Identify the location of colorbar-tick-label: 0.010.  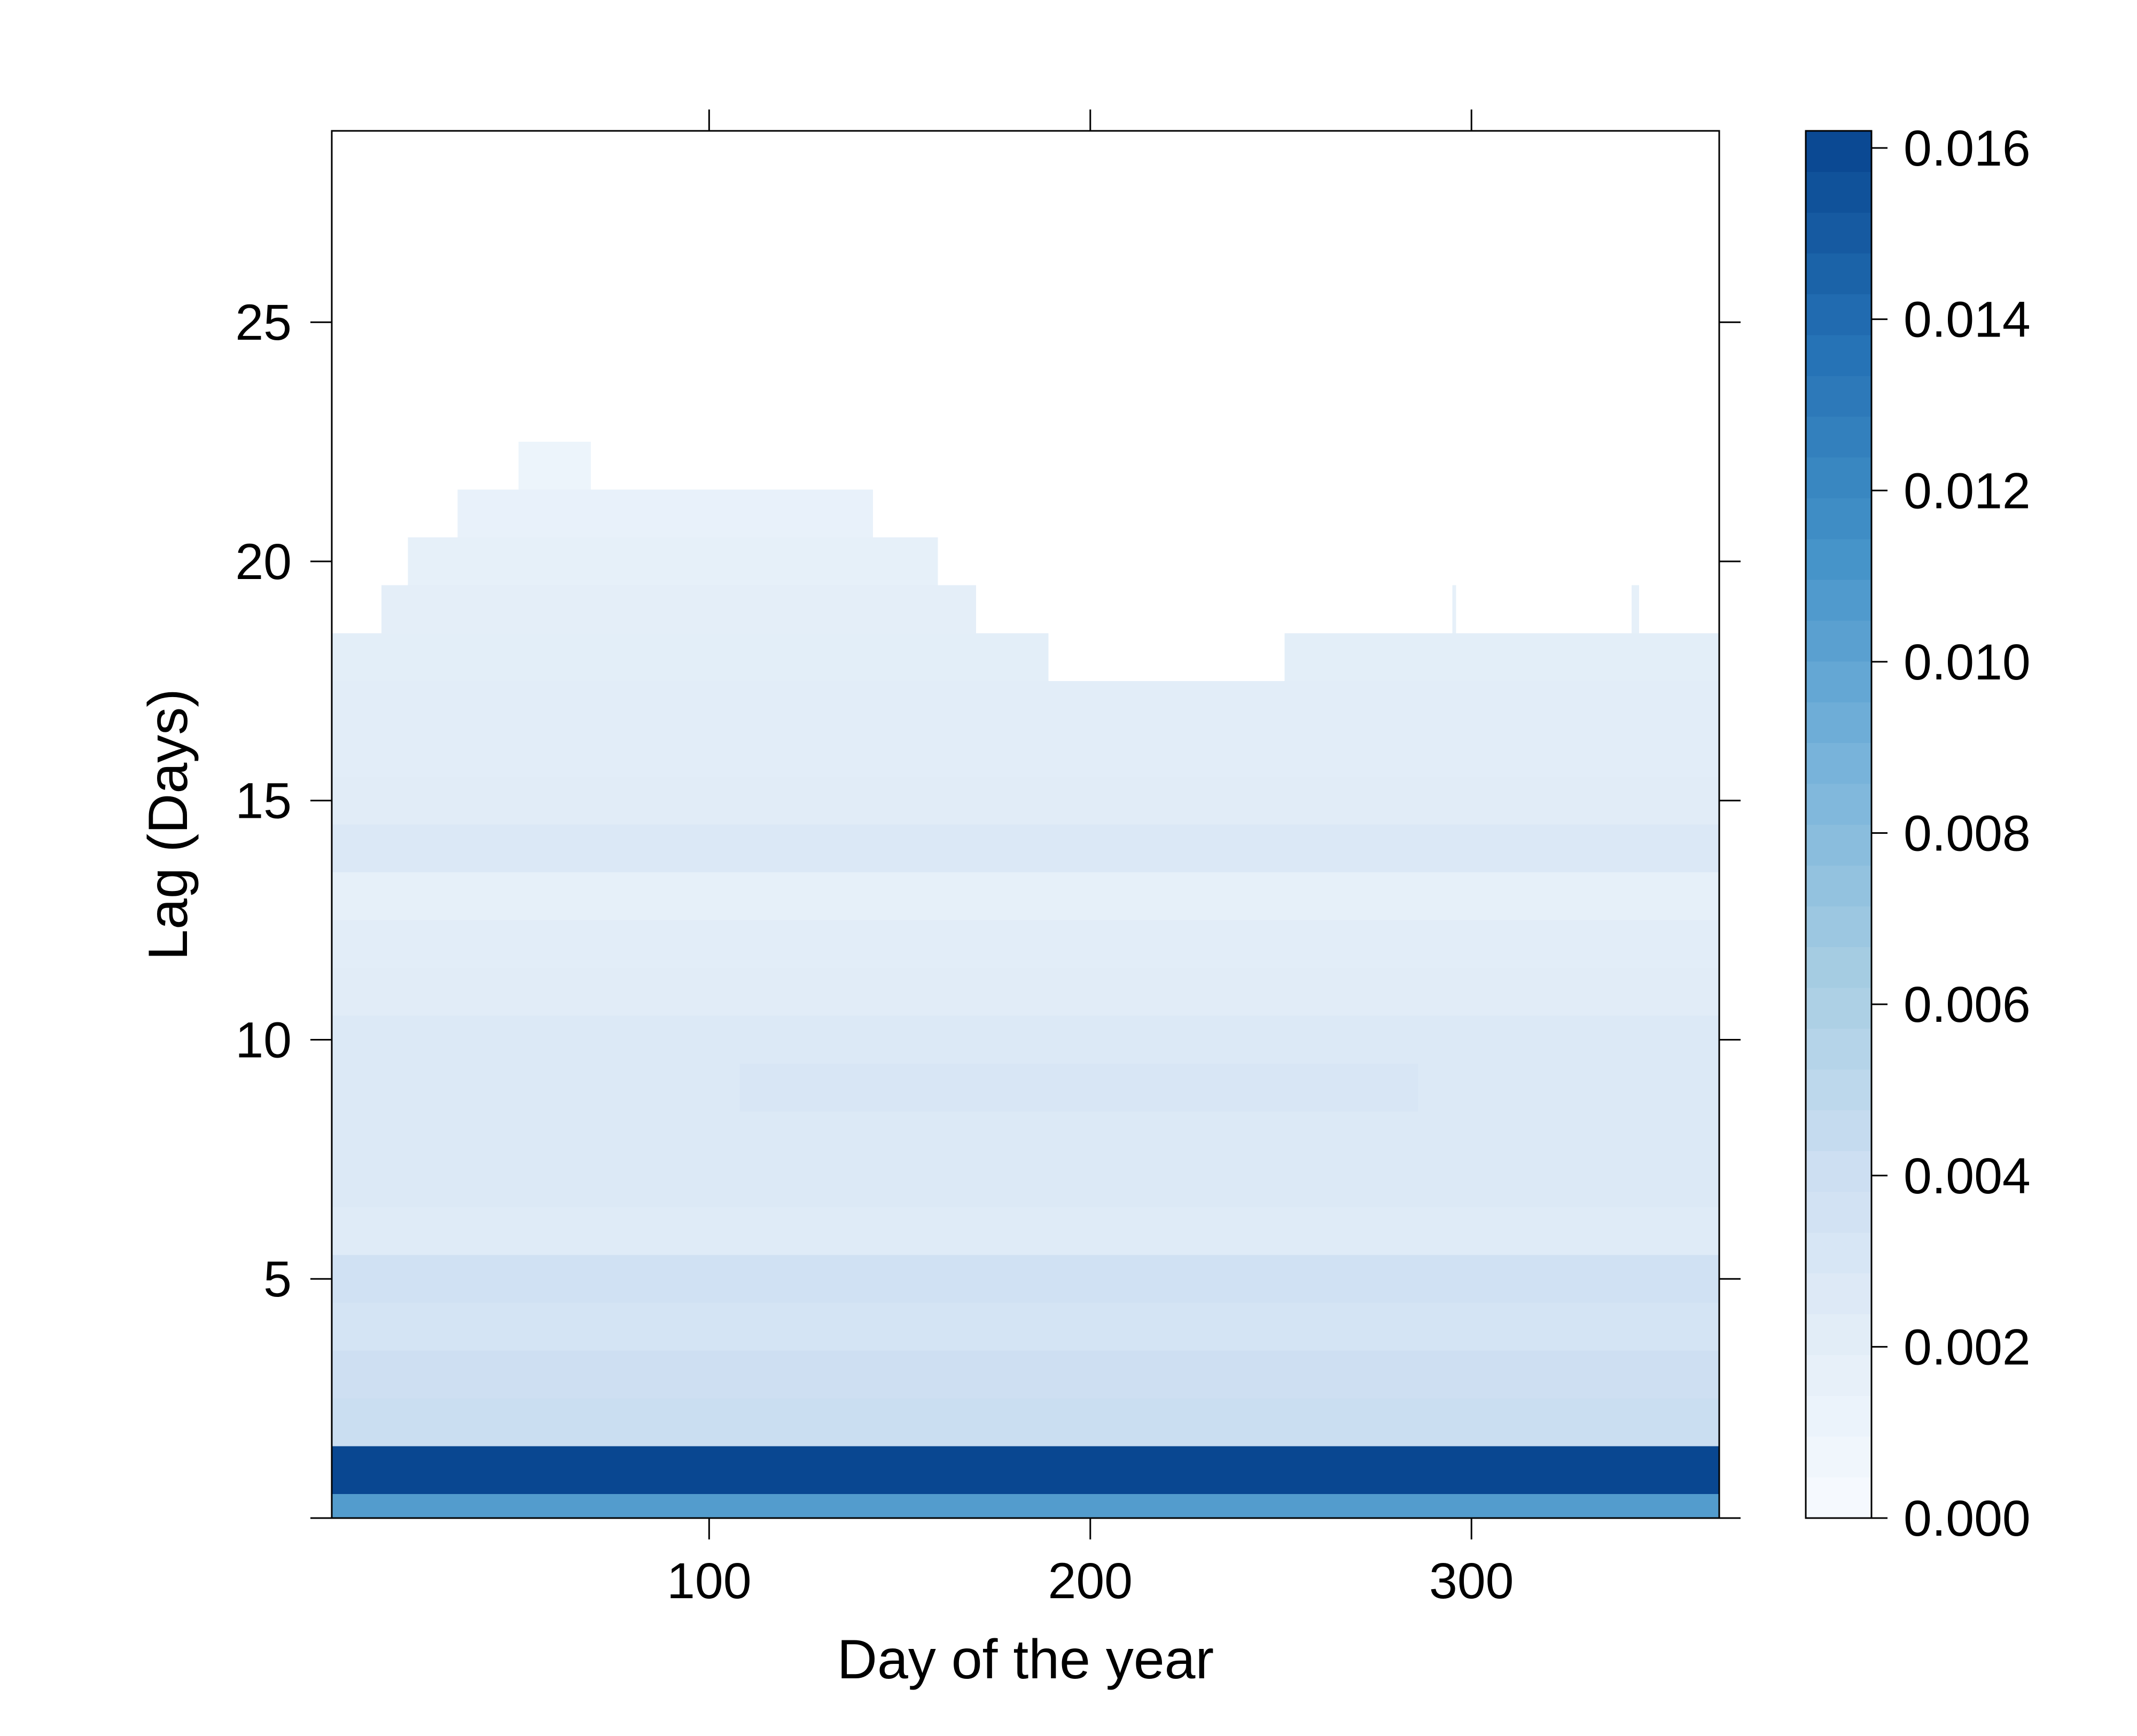
(1967, 663).